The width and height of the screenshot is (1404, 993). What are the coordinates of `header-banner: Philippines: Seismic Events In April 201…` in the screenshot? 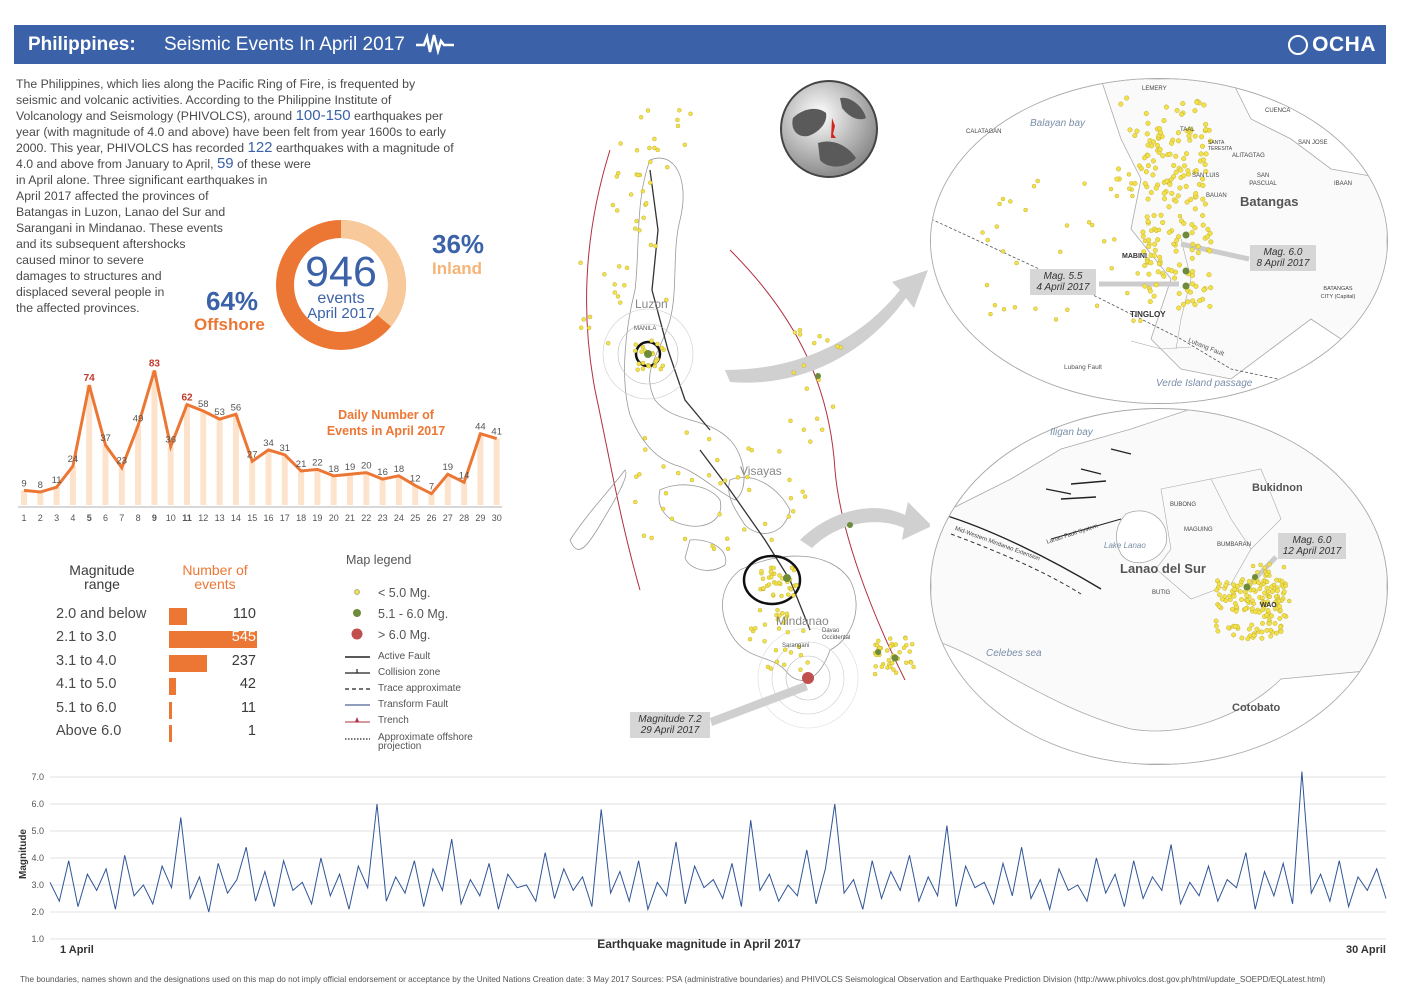 It's located at (700, 44).